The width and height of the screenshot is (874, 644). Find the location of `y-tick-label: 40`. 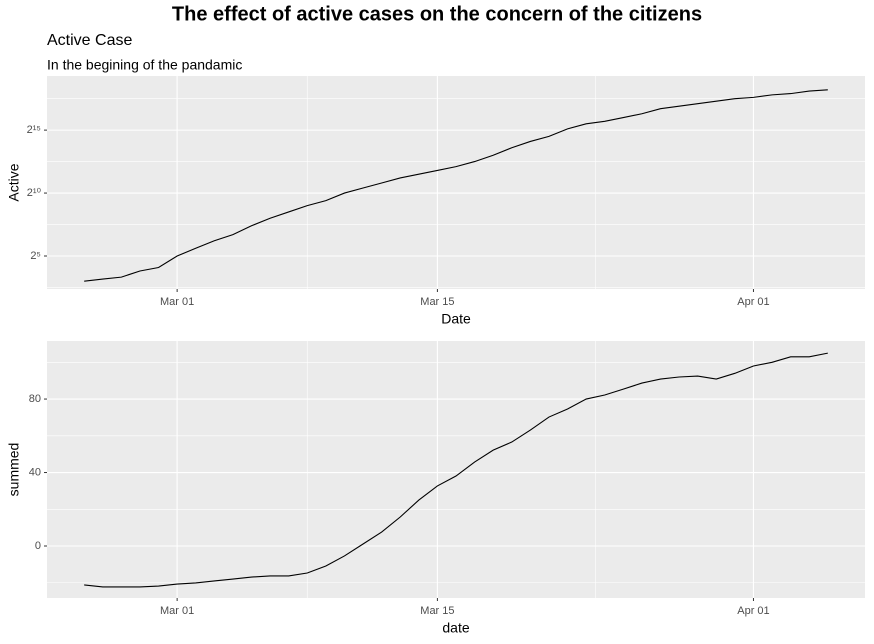

y-tick-label: 40 is located at coordinates (35, 472).